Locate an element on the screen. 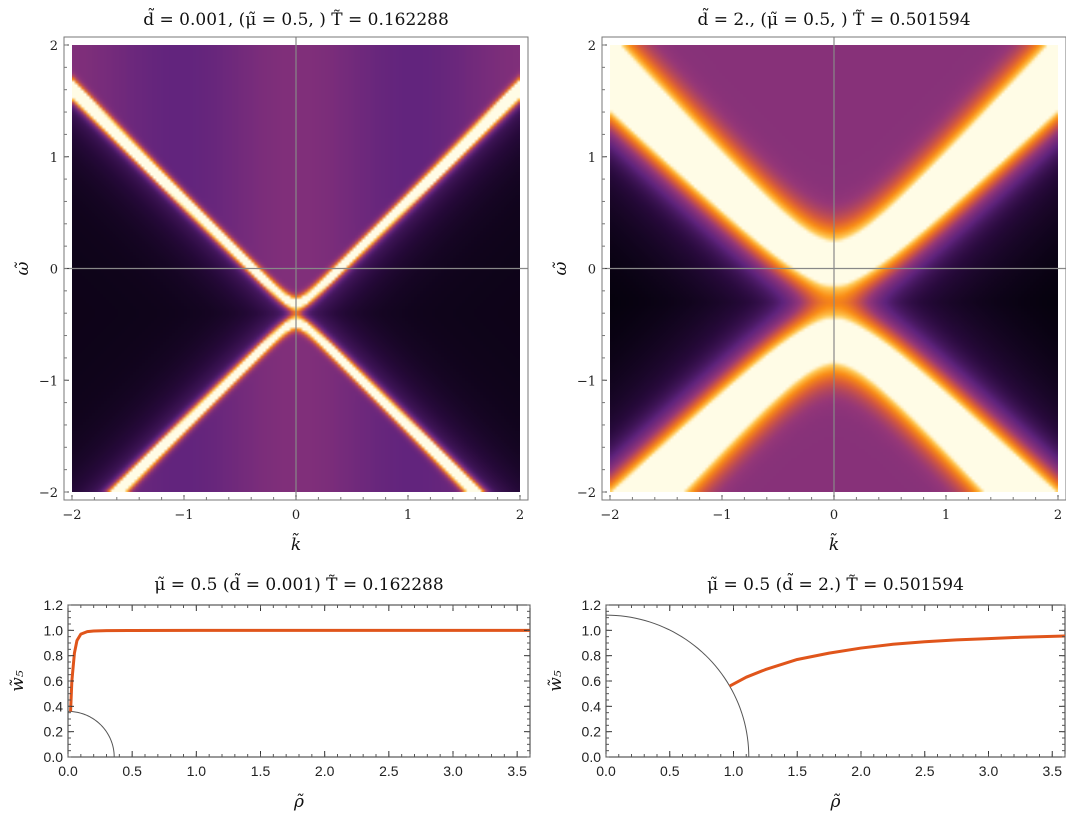 This screenshot has width=1066, height=820. chart-title: μ̃ = 0.5 (d̃ = 0.001) T̃ = 0.162288 is located at coordinates (298, 584).